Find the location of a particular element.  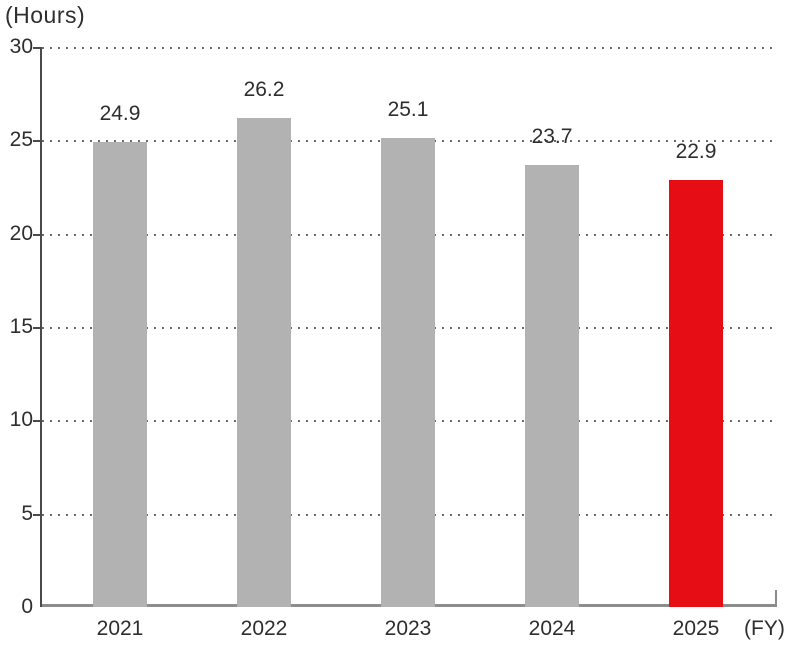

x-axis-end-tick is located at coordinates (776, 598).